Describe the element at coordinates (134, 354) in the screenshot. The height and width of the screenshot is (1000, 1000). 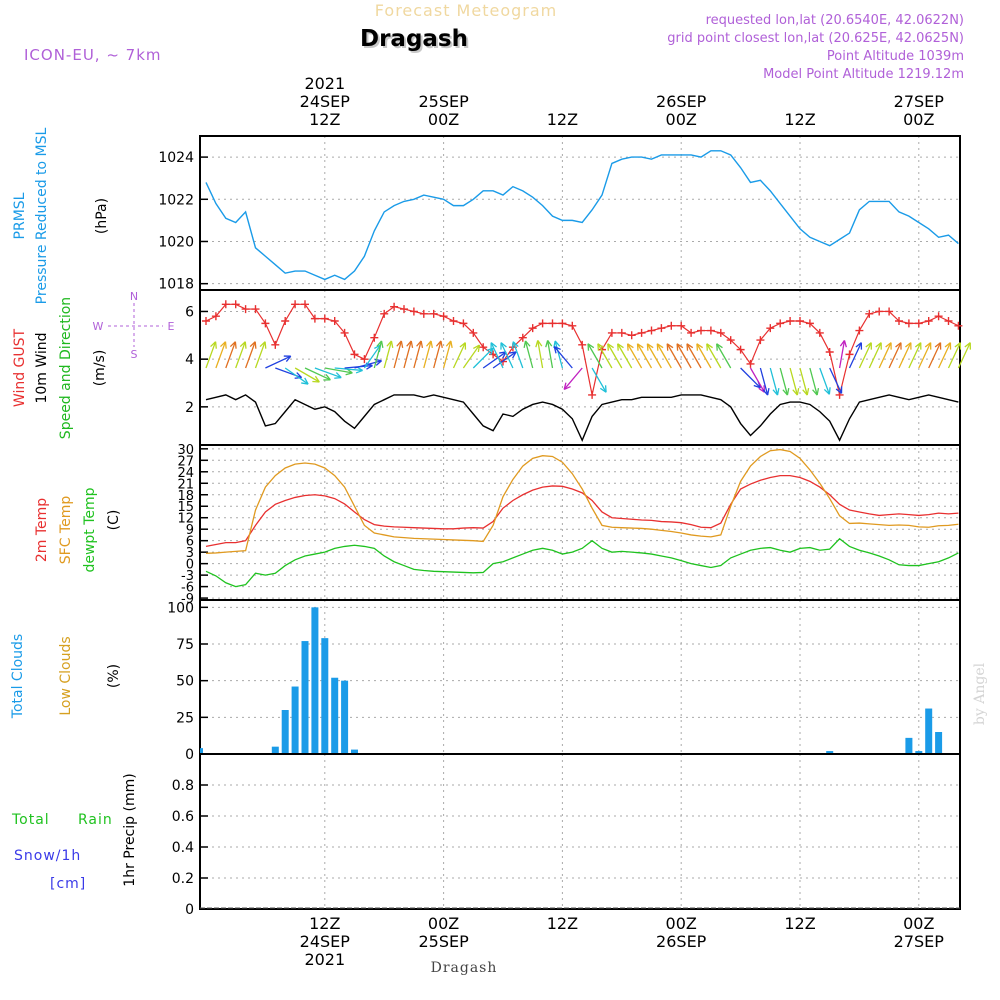
I see `compass-s: S` at that location.